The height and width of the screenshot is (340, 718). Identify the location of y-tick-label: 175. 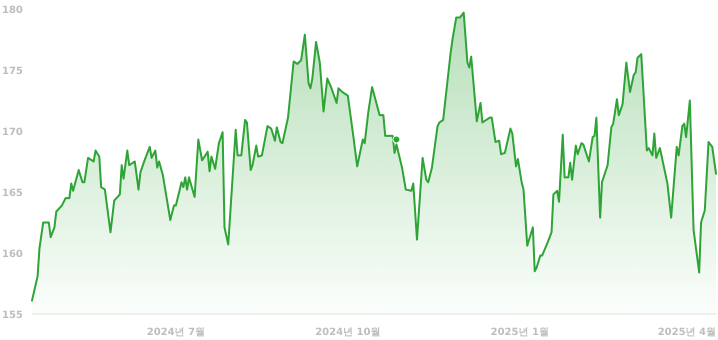
(12, 71).